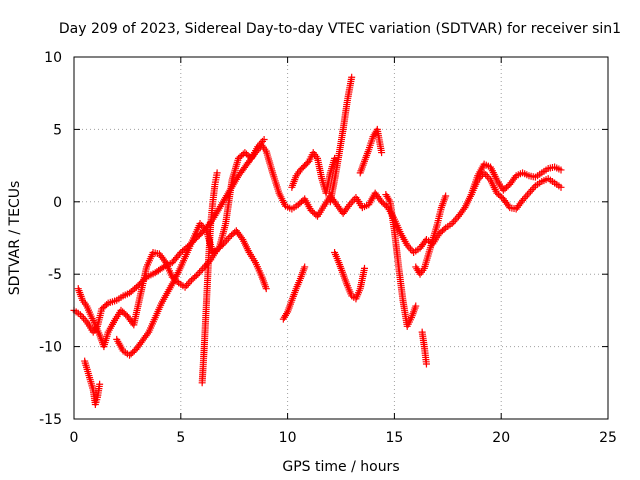 The image size is (640, 480). I want to click on y-tick-label: -10, so click(50, 348).